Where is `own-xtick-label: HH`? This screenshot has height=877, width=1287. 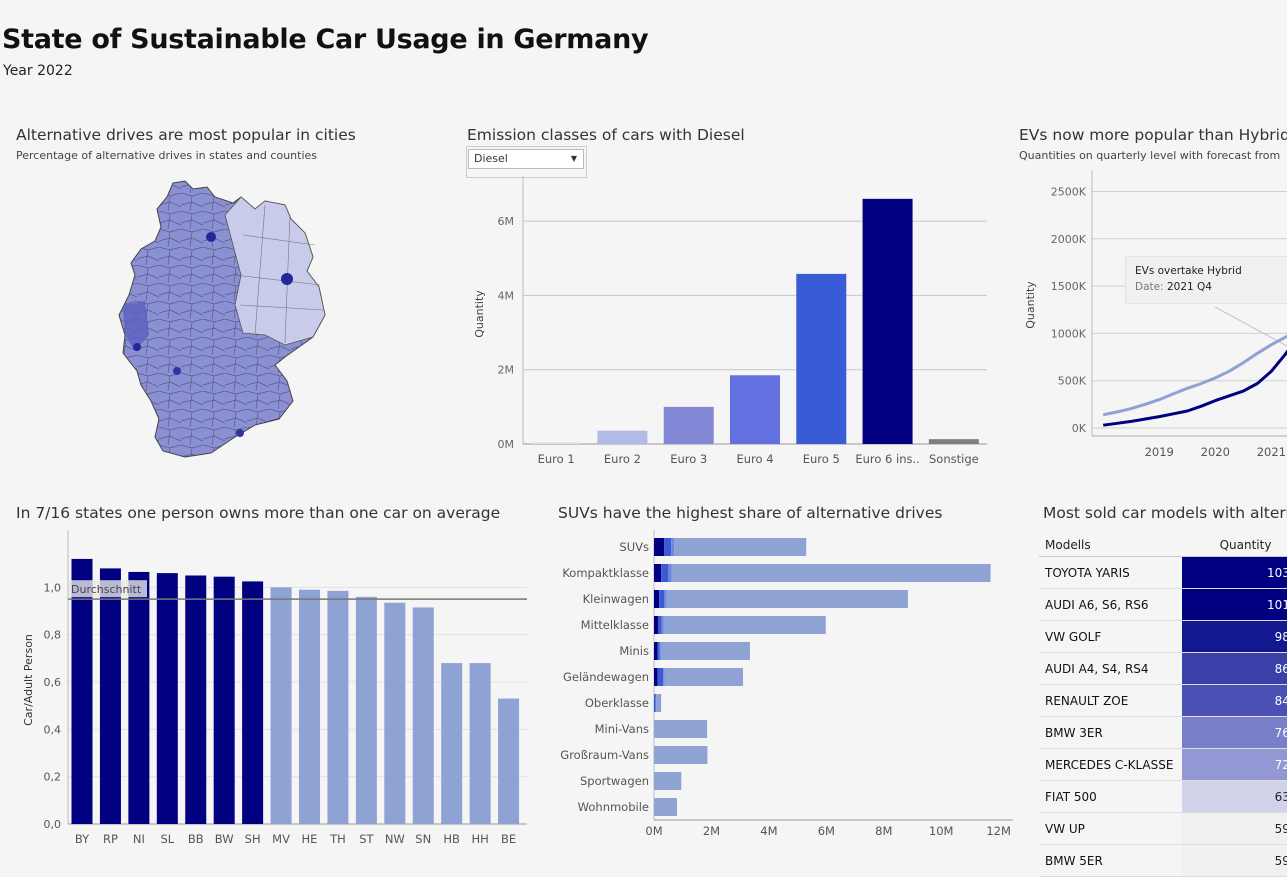
own-xtick-label: HH is located at coordinates (479, 839).